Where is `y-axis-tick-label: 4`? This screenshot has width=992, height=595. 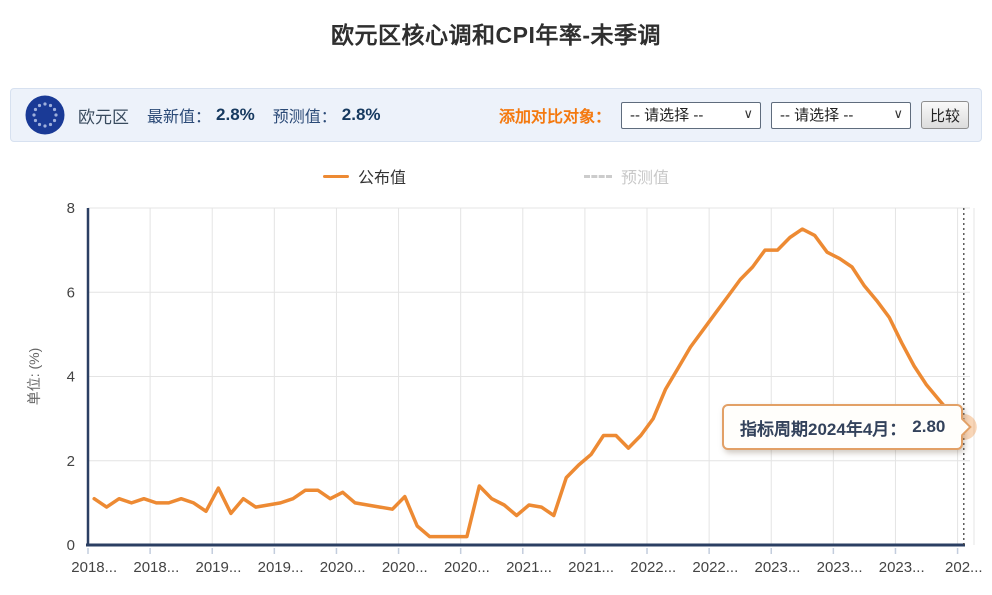 y-axis-tick-label: 4 is located at coordinates (71, 377).